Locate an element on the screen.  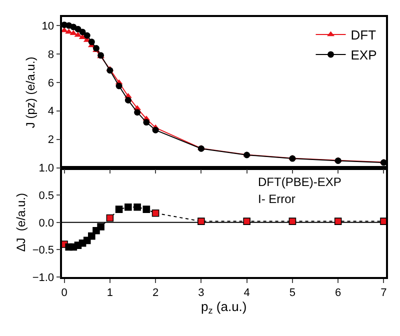
y-axis-title: J (pz) (e/a.u.) is located at coordinates (31, 92).